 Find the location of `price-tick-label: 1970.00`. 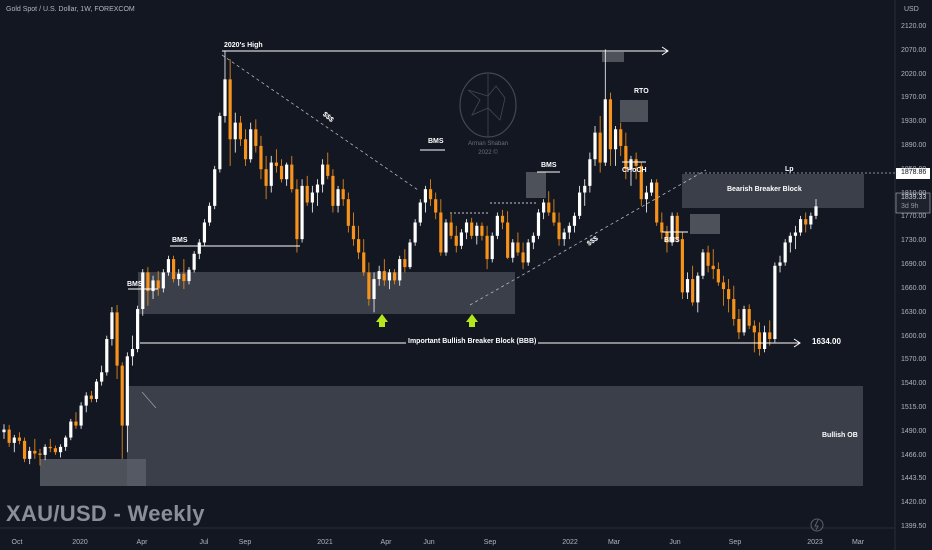

price-tick-label: 1970.00 is located at coordinates (914, 98).